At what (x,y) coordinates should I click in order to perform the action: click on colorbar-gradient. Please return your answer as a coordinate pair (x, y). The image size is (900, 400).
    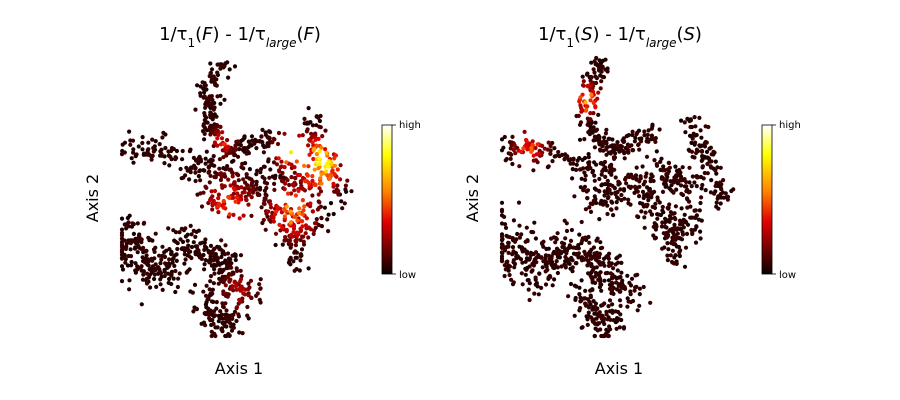
    Looking at the image, I should click on (767, 199).